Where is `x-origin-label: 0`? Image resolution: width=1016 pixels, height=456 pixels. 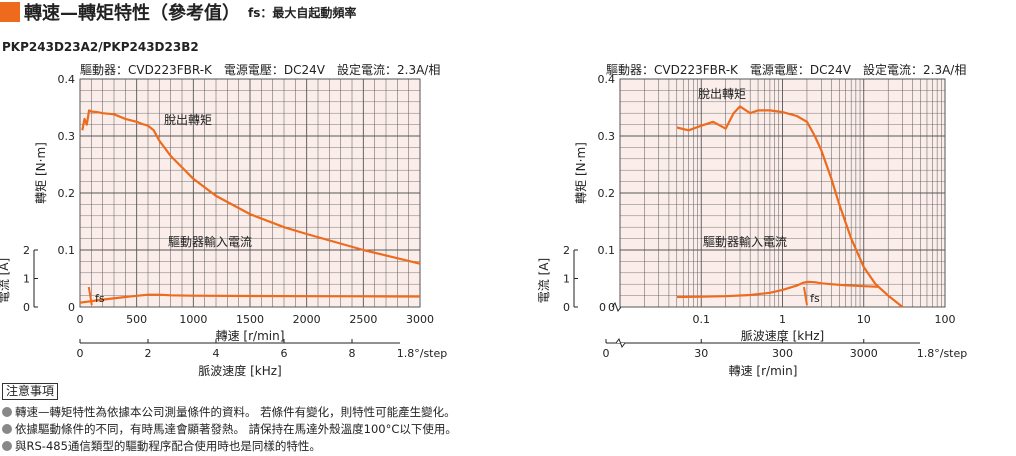
x-origin-label: 0 is located at coordinates (602, 307).